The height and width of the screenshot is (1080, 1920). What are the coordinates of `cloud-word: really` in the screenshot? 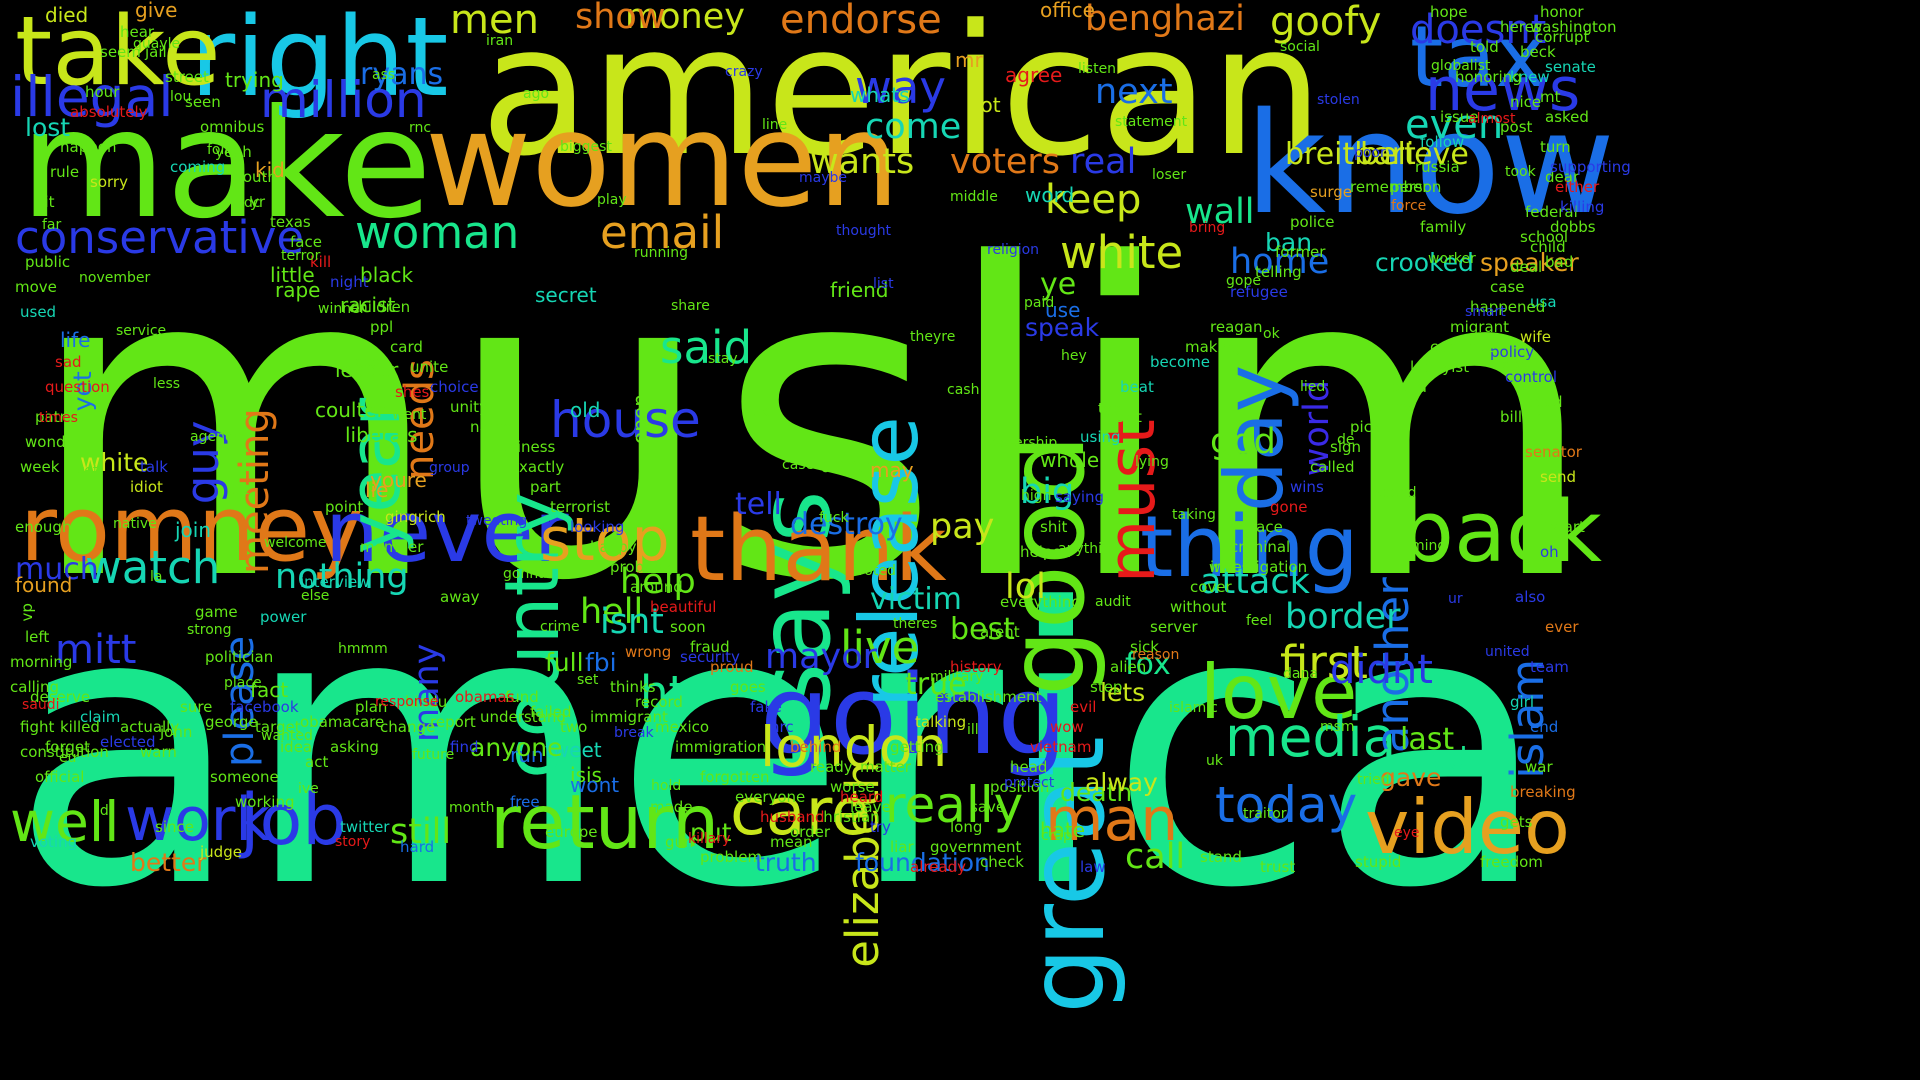 It's located at (954, 805).